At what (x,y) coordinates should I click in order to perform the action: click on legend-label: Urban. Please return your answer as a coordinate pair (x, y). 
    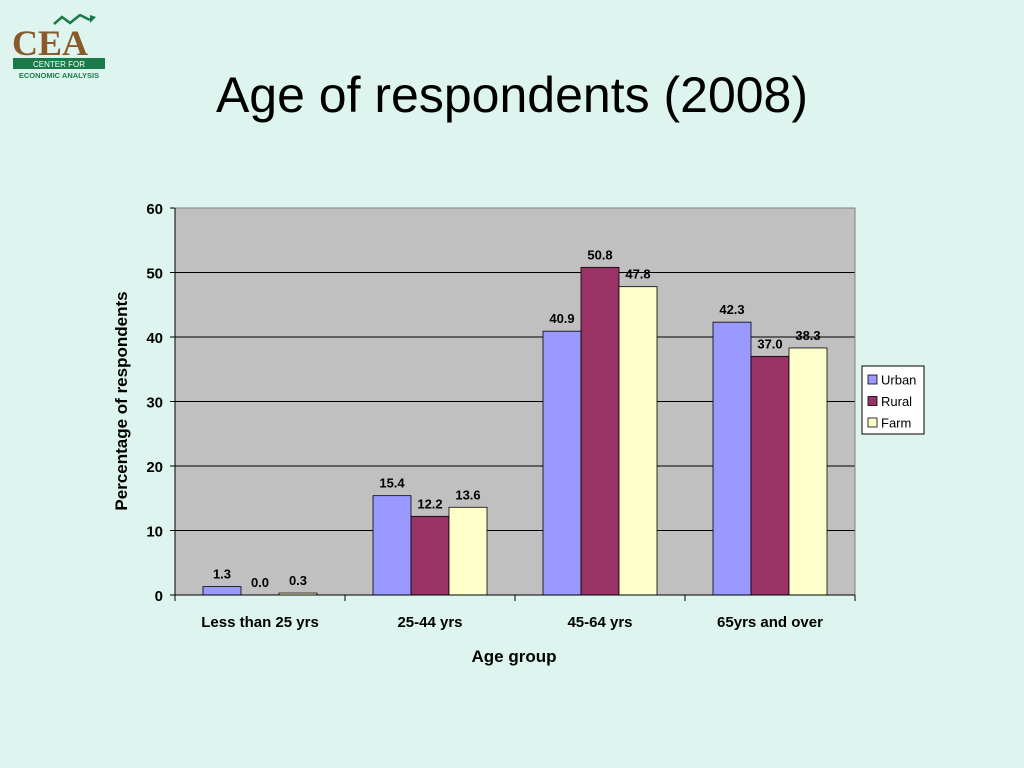
    Looking at the image, I should click on (898, 380).